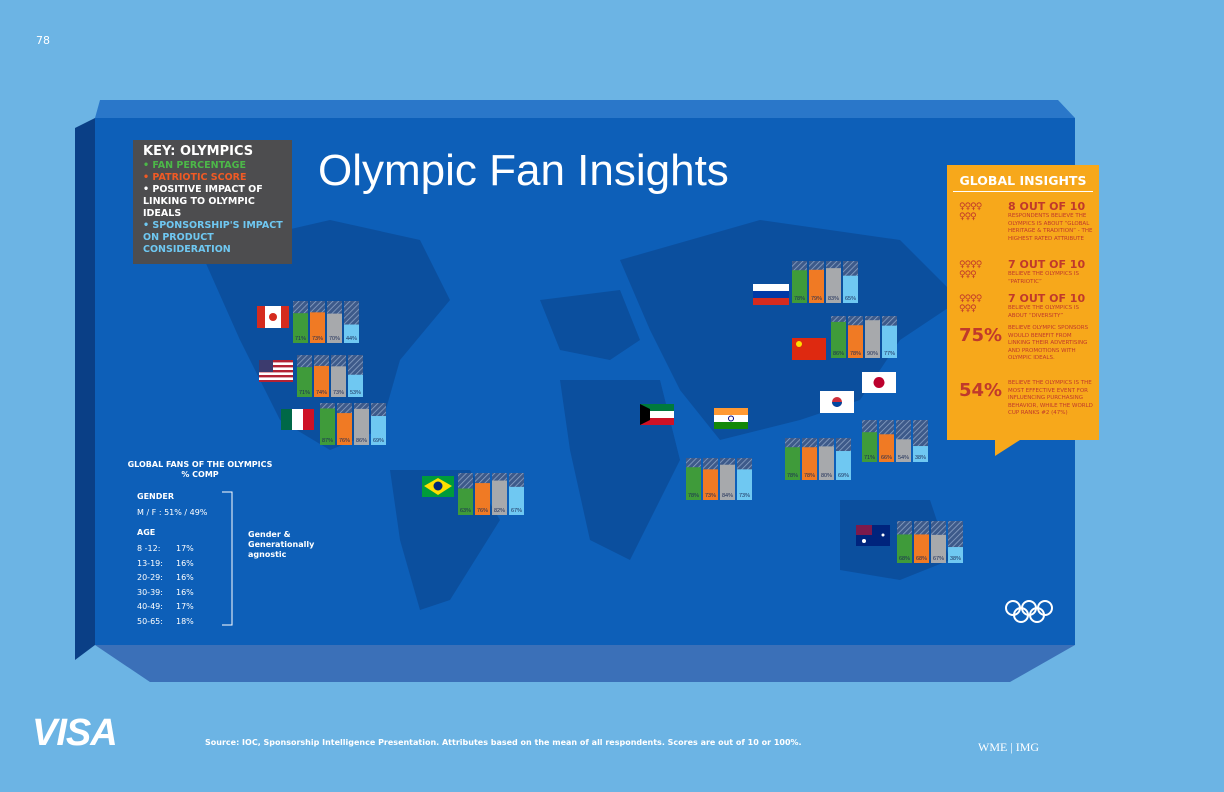  I want to click on age-range: 30-39:, so click(150, 592).